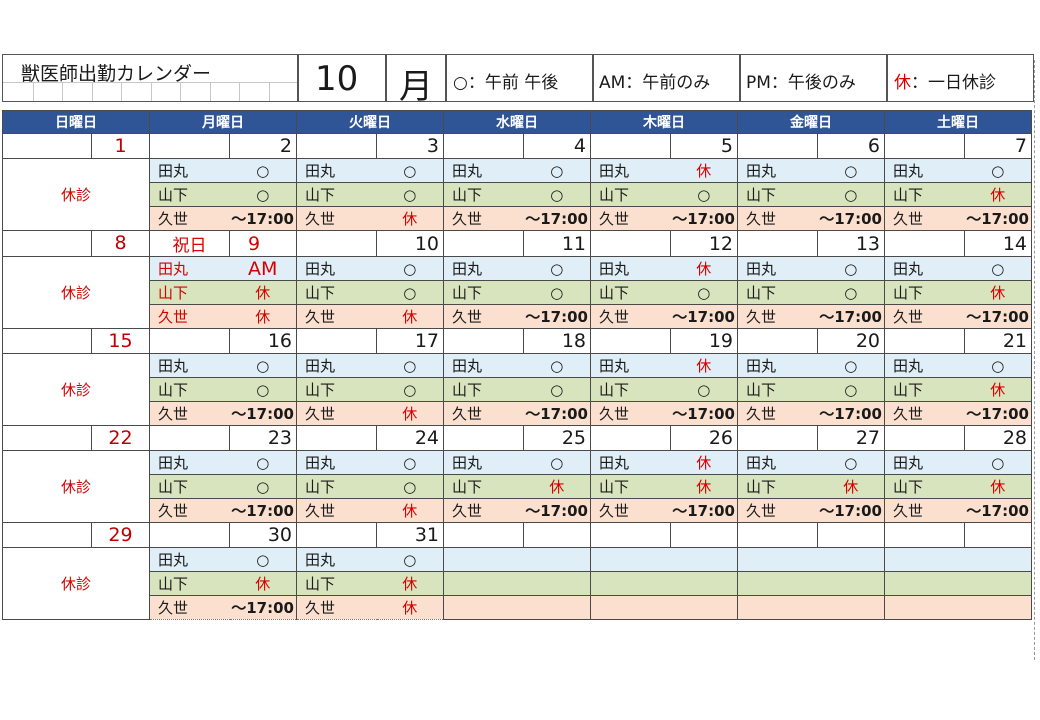 The width and height of the screenshot is (1040, 720). What do you see at coordinates (120, 535) in the screenshot?
I see `date-number: 29` at bounding box center [120, 535].